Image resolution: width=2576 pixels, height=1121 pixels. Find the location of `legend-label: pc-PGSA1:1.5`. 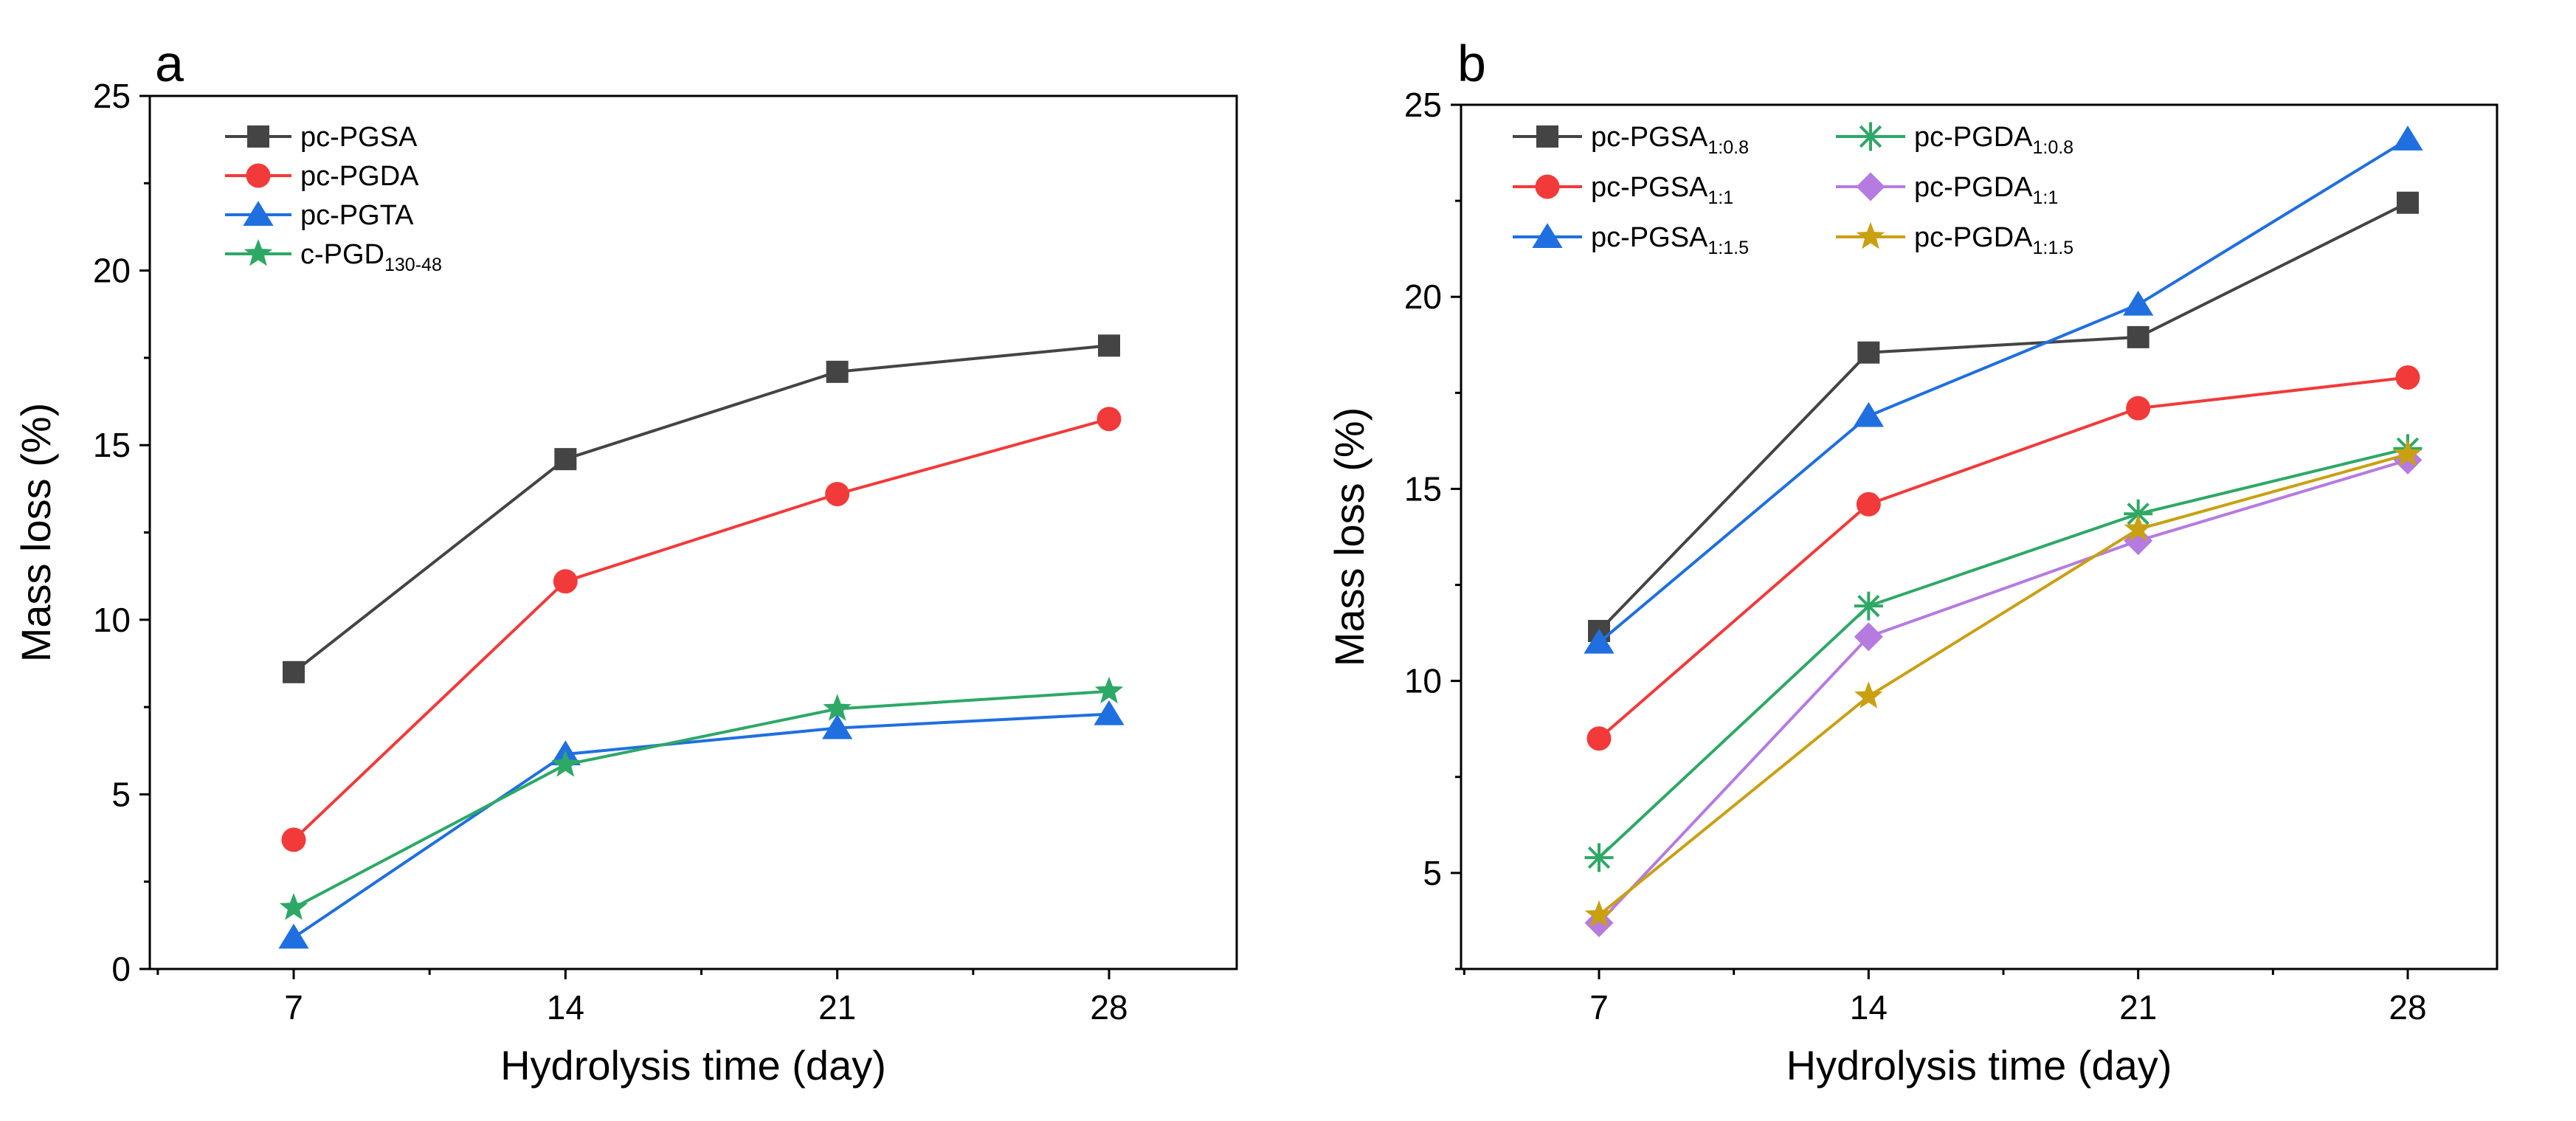

legend-label: pc-PGSA1:1.5 is located at coordinates (1670, 240).